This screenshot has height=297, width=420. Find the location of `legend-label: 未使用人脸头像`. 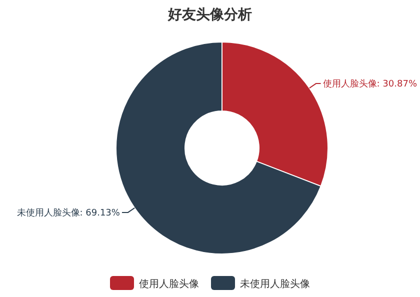

legend-label: 未使用人脸头像 is located at coordinates (275, 284).